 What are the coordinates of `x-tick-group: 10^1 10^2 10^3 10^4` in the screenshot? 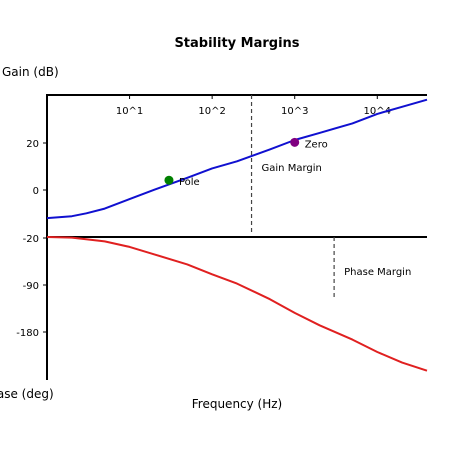 It's located at (253, 106).